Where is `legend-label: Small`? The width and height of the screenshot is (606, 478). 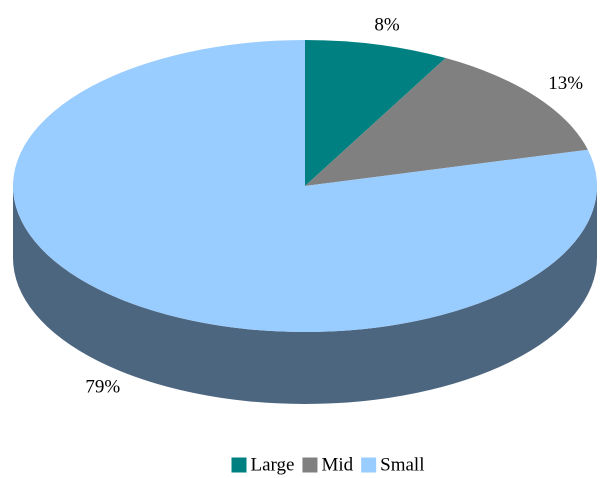 legend-label: Small is located at coordinates (402, 464).